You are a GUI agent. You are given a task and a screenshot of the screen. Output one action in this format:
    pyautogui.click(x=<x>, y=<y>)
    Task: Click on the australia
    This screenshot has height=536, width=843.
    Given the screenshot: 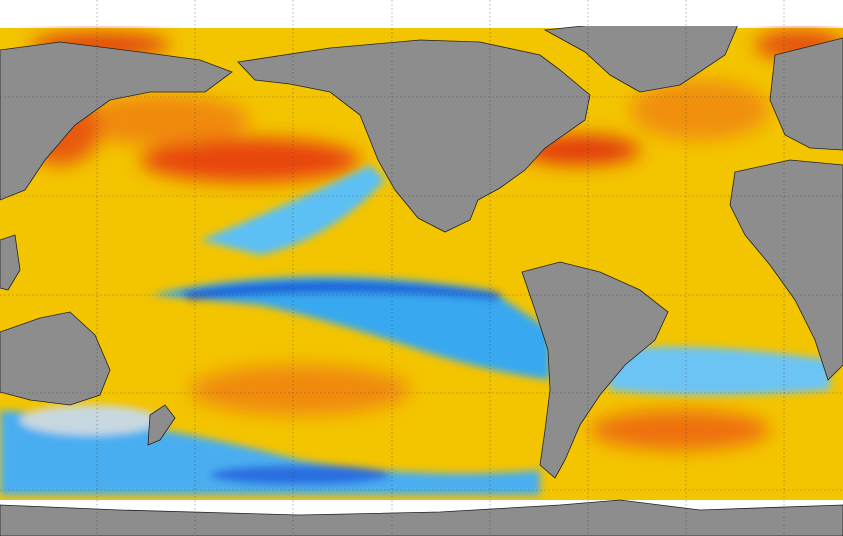 What is the action you would take?
    pyautogui.click(x=55, y=358)
    